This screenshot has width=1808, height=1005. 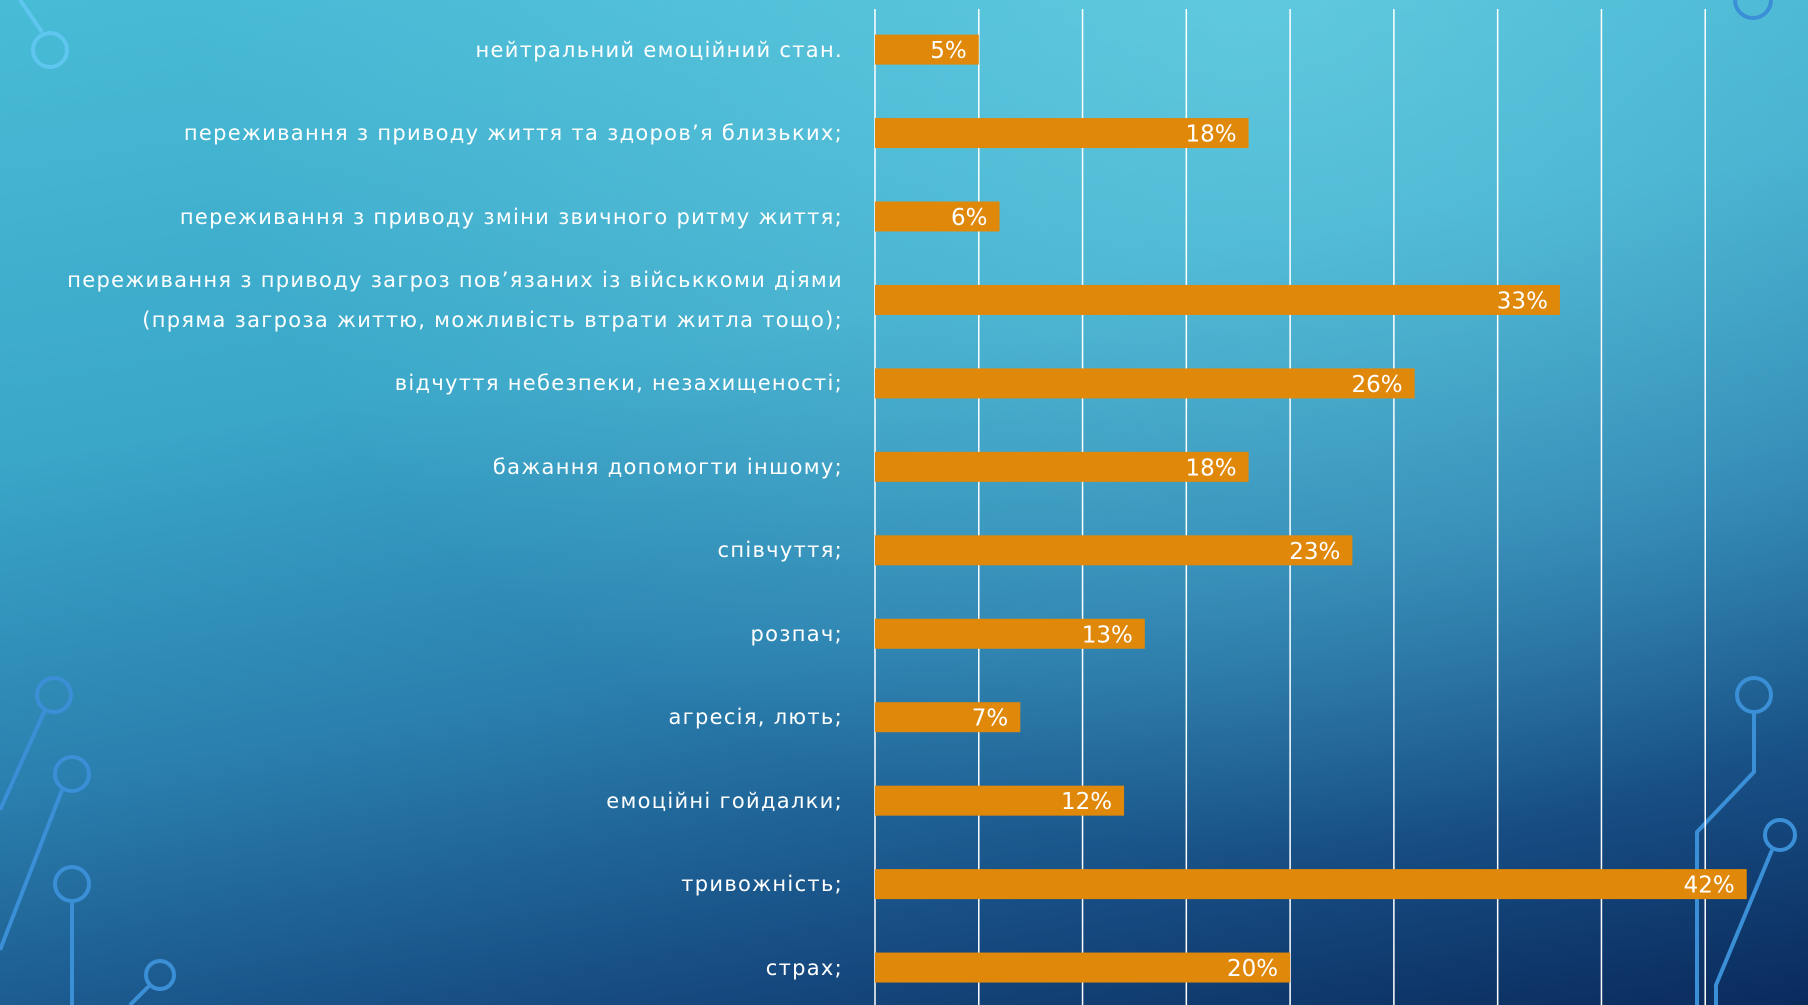 What do you see at coordinates (1086, 802) in the screenshot?
I see `value-label: 12%` at bounding box center [1086, 802].